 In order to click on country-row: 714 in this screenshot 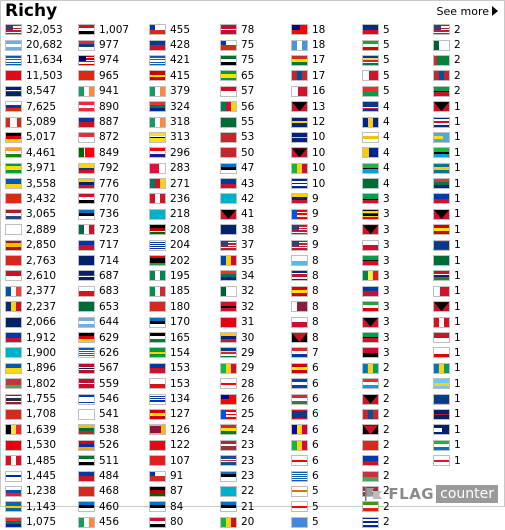, I will do `click(113, 260)`.